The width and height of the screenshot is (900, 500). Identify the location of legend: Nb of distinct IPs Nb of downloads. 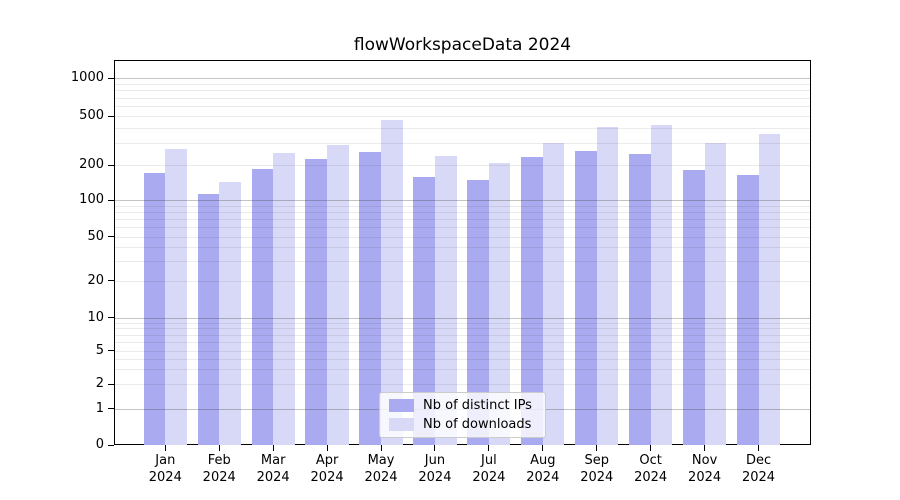
(462, 415).